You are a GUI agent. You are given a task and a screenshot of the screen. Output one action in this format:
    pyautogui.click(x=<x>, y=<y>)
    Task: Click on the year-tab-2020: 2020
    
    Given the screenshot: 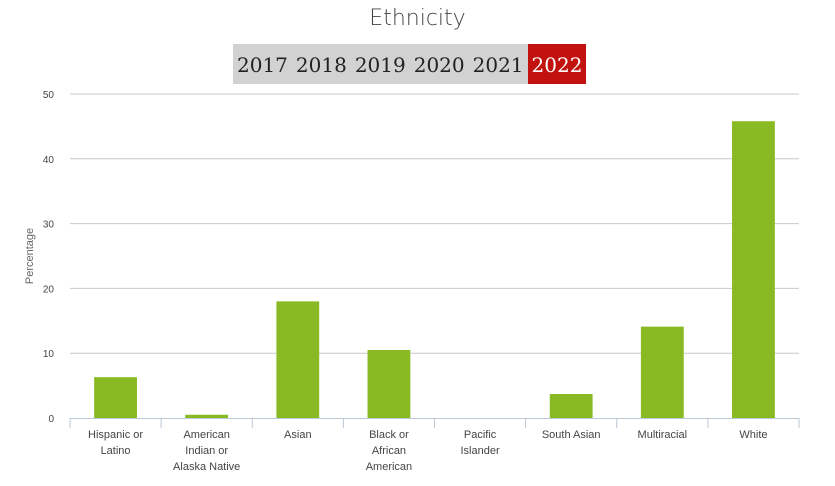 What is the action you would take?
    pyautogui.click(x=439, y=65)
    